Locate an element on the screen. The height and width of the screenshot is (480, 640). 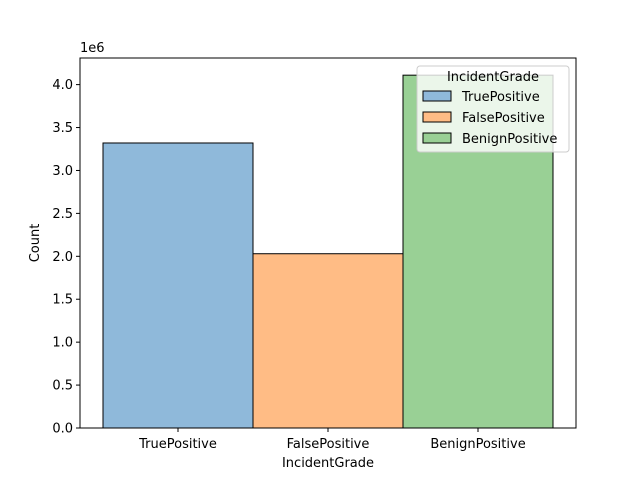
x-axis-ticks: TruePositive FalsePositive BenignPositive is located at coordinates (332, 440).